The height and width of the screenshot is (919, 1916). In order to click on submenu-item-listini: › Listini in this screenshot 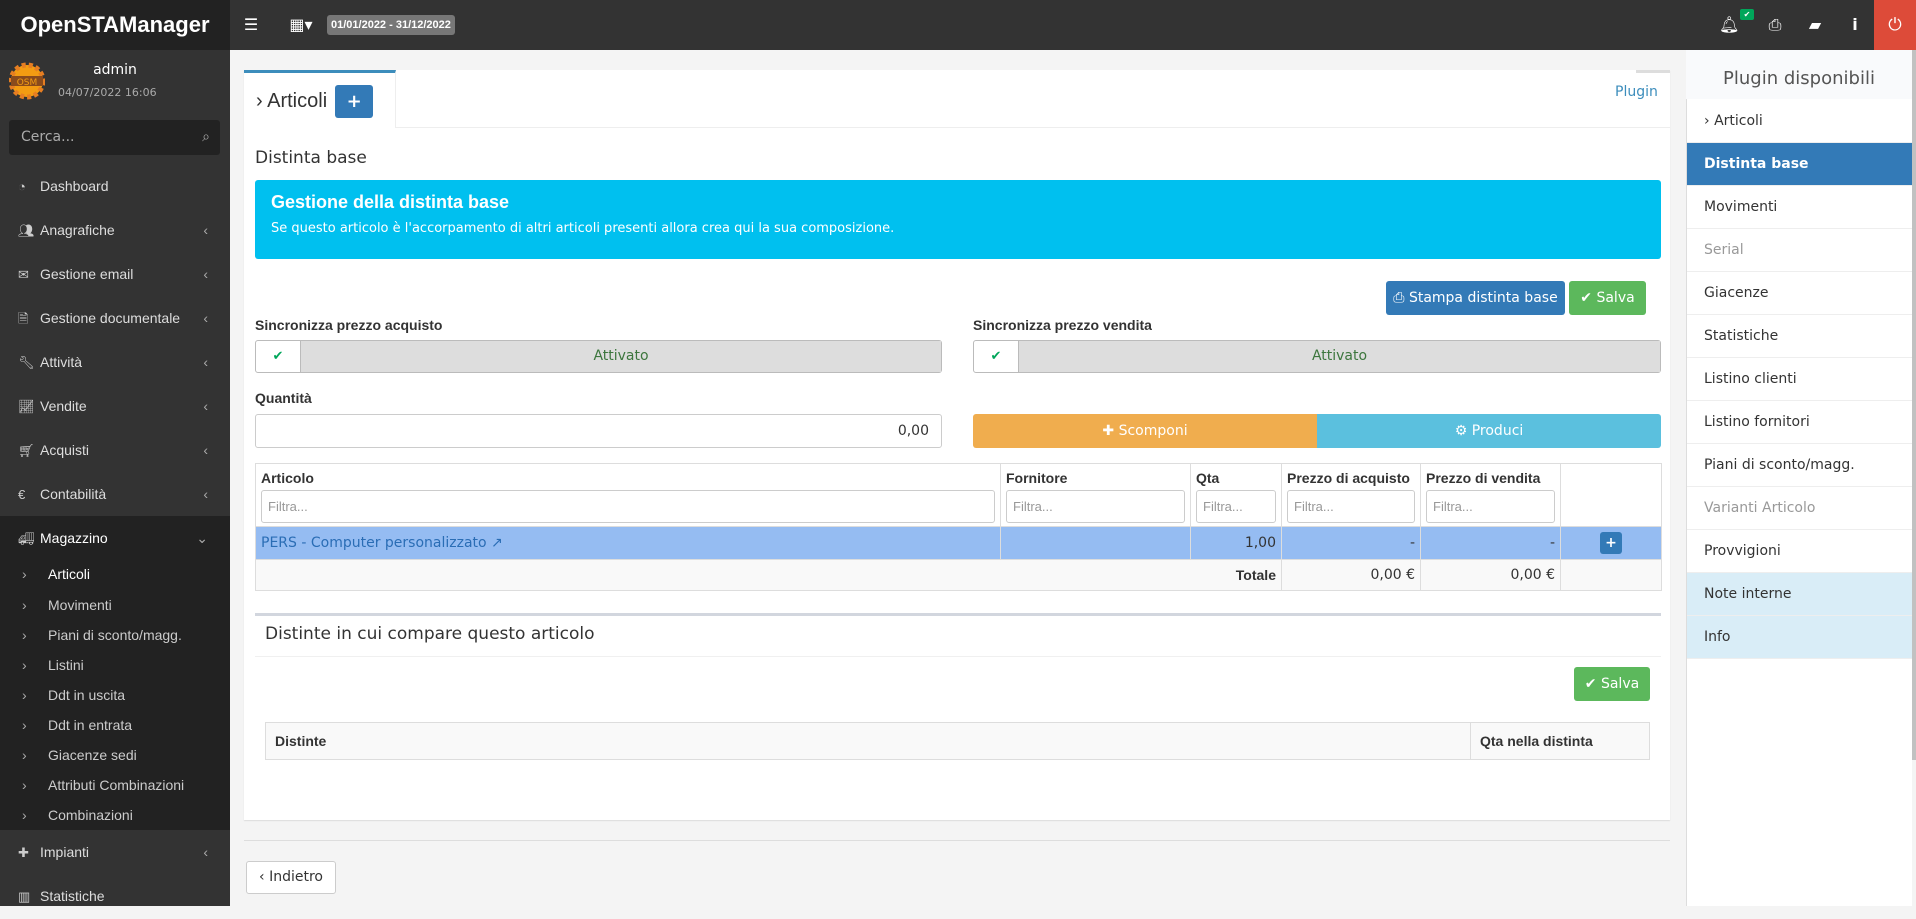, I will do `click(115, 665)`.